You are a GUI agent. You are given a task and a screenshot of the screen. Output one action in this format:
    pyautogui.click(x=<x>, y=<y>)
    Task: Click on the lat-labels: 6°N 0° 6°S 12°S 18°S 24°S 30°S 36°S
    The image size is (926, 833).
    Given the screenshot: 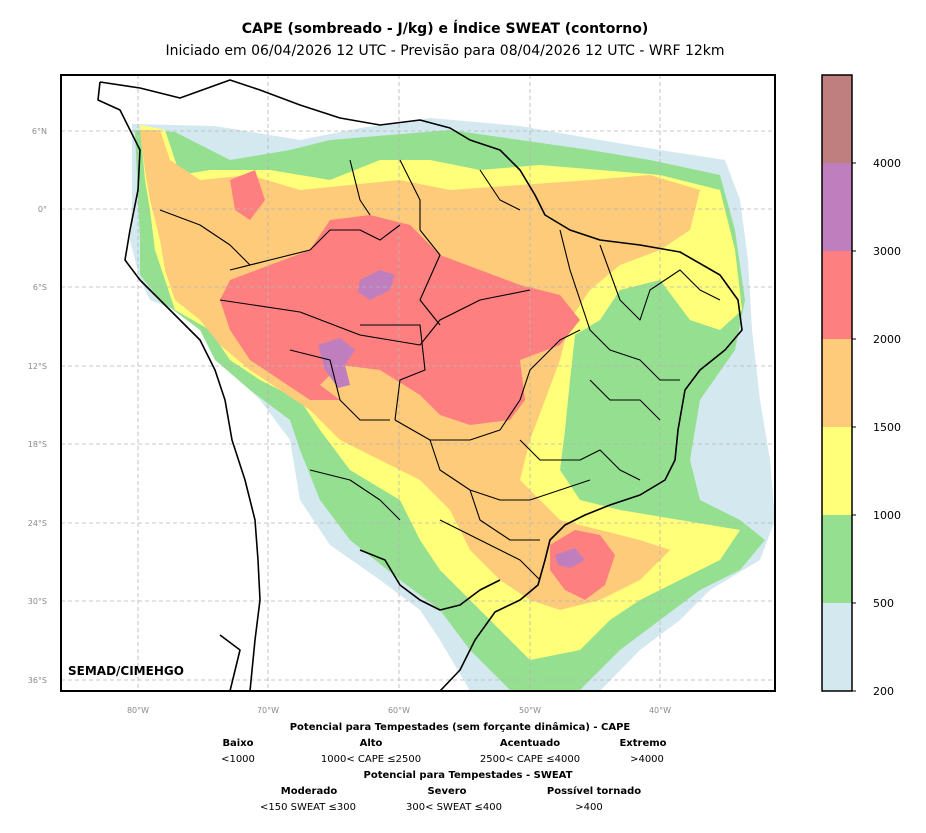 What is the action you would take?
    pyautogui.click(x=37, y=406)
    